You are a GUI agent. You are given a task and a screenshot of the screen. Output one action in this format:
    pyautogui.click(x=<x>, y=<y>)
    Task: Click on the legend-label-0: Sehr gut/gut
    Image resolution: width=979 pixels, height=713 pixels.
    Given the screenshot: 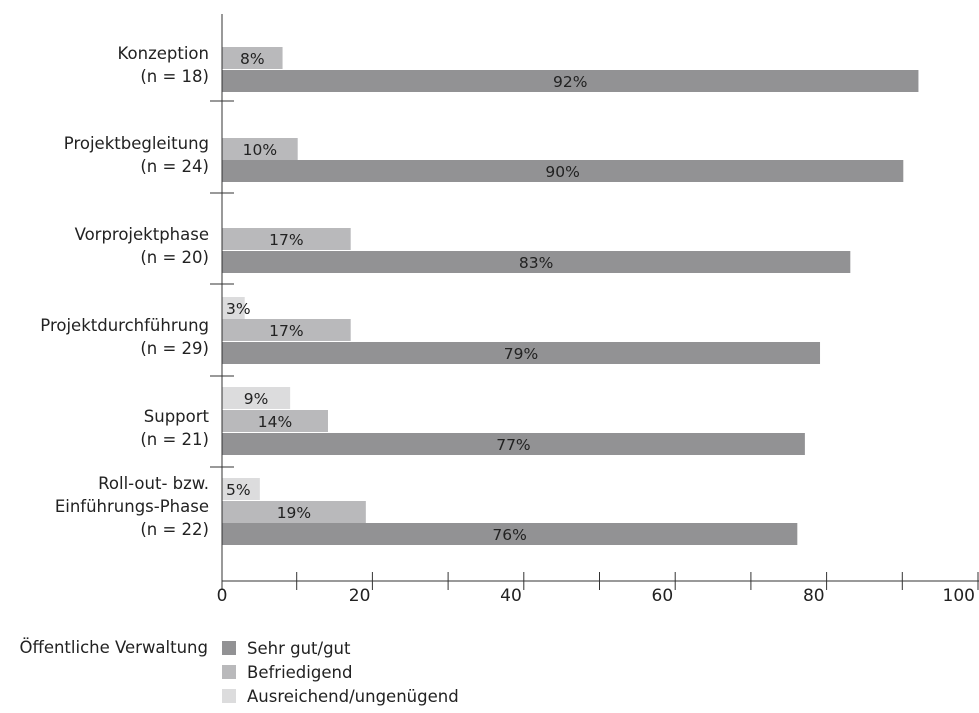 What is the action you would take?
    pyautogui.click(x=299, y=648)
    